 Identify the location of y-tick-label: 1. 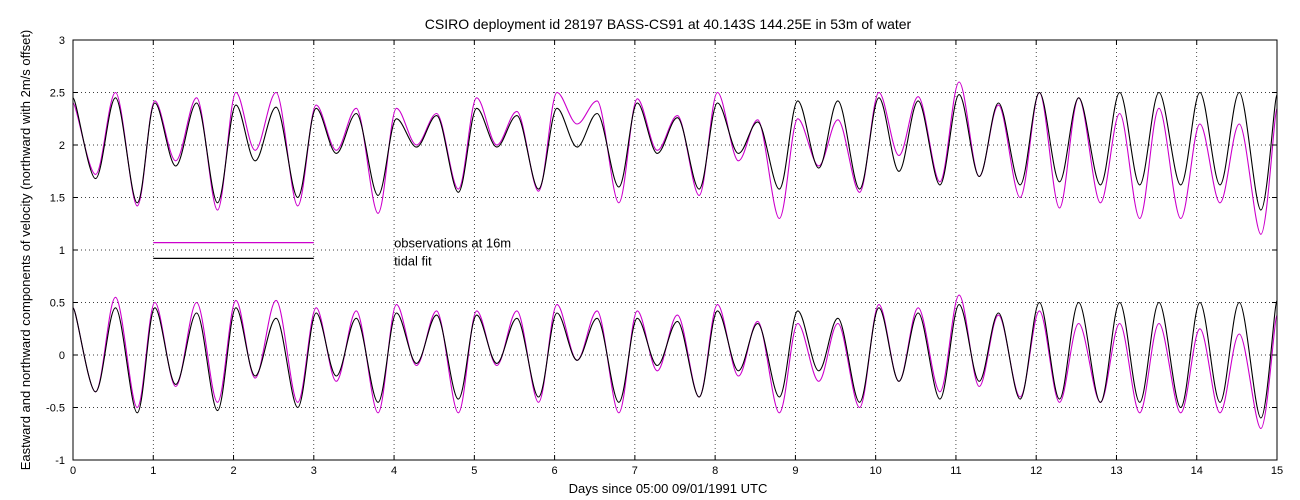
(62, 251).